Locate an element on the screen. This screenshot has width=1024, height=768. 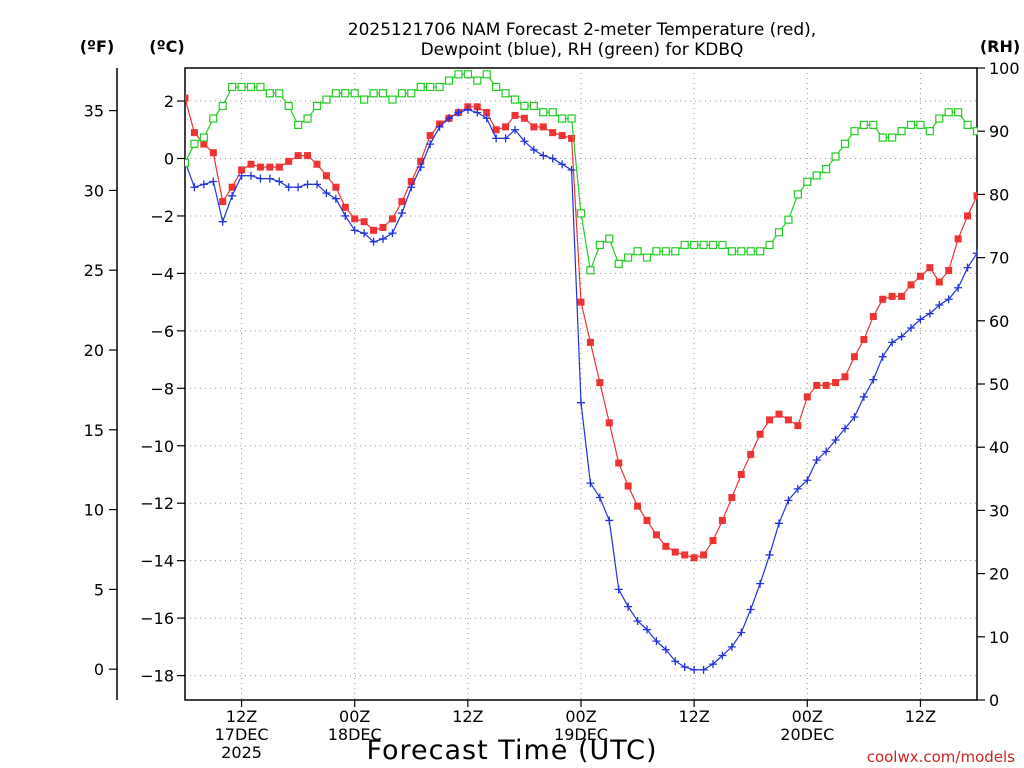
fahrenheit-tick-label: 20 is located at coordinates (94, 350).